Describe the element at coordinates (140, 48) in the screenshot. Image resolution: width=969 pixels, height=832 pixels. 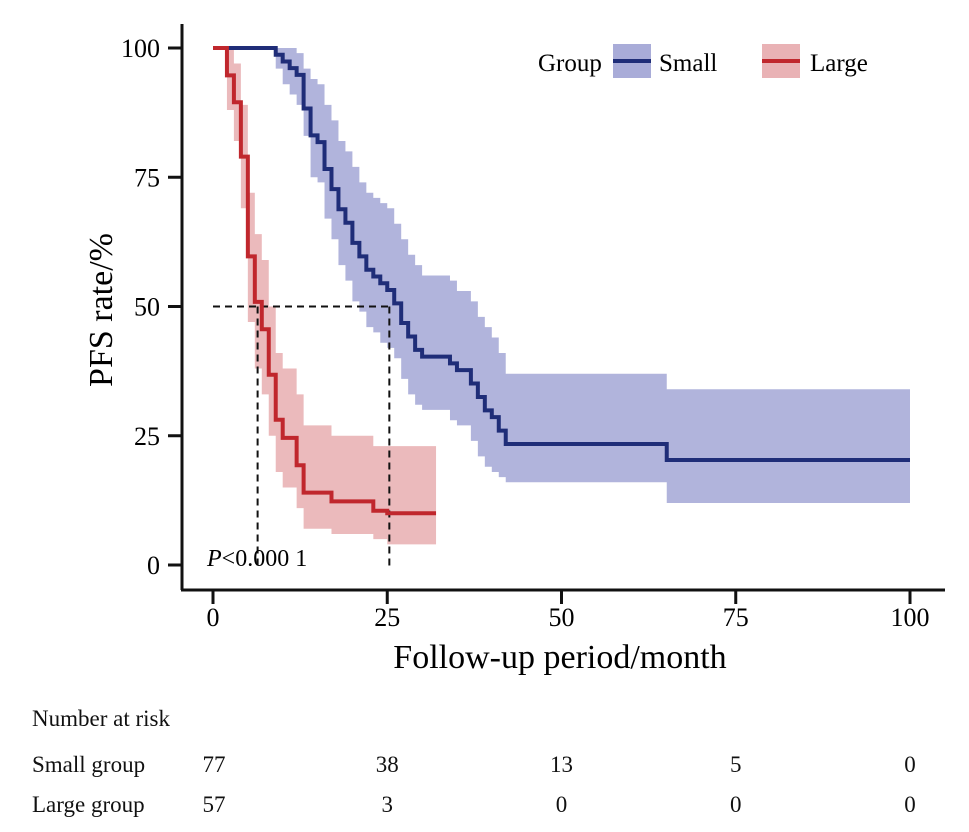
I see `y-tick-label-100: 100` at that location.